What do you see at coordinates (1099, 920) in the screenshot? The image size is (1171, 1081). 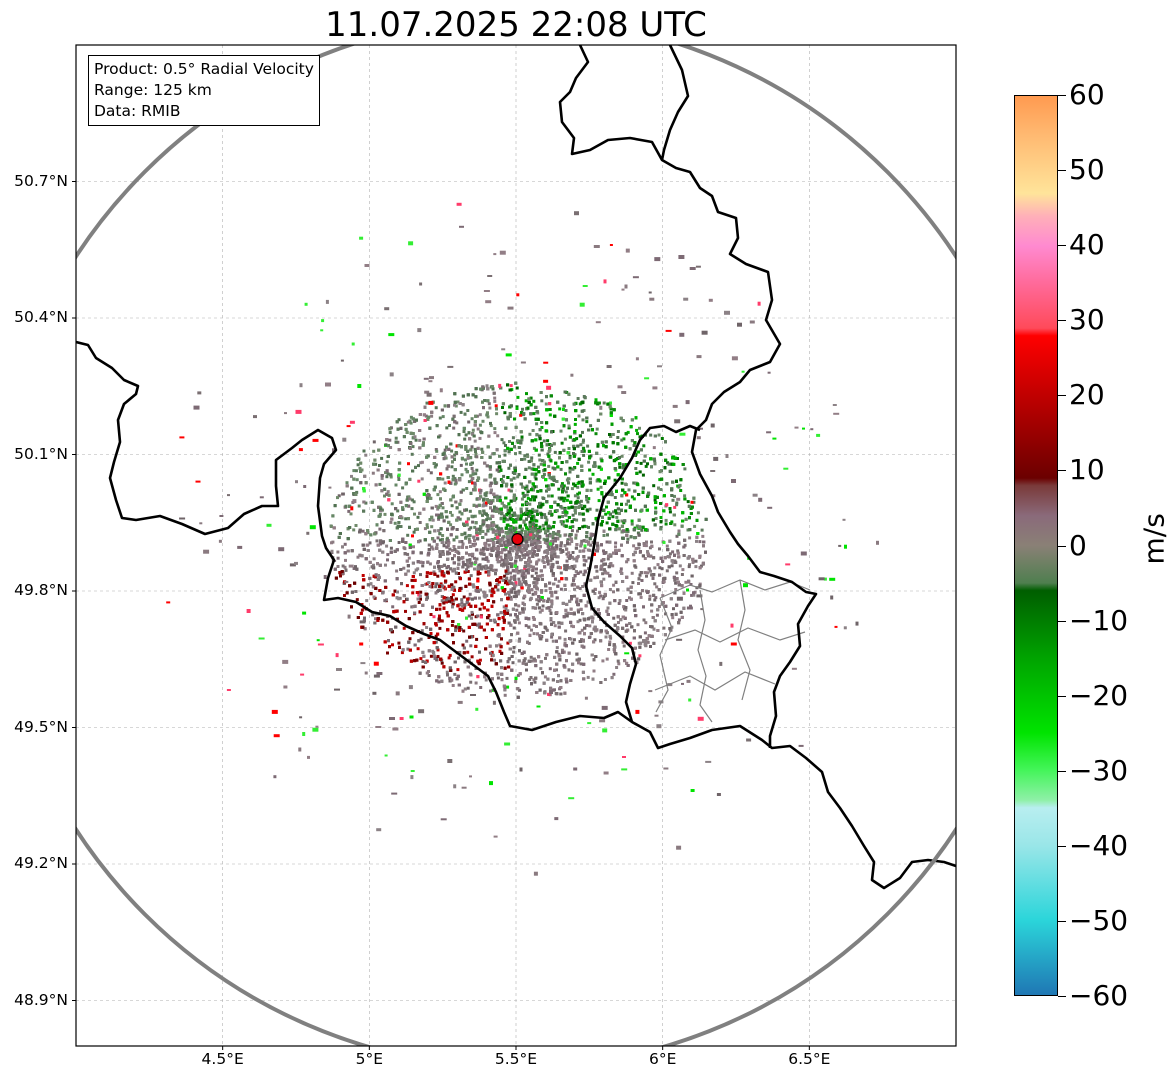 I see `colorbar-tick-label: −50` at bounding box center [1099, 920].